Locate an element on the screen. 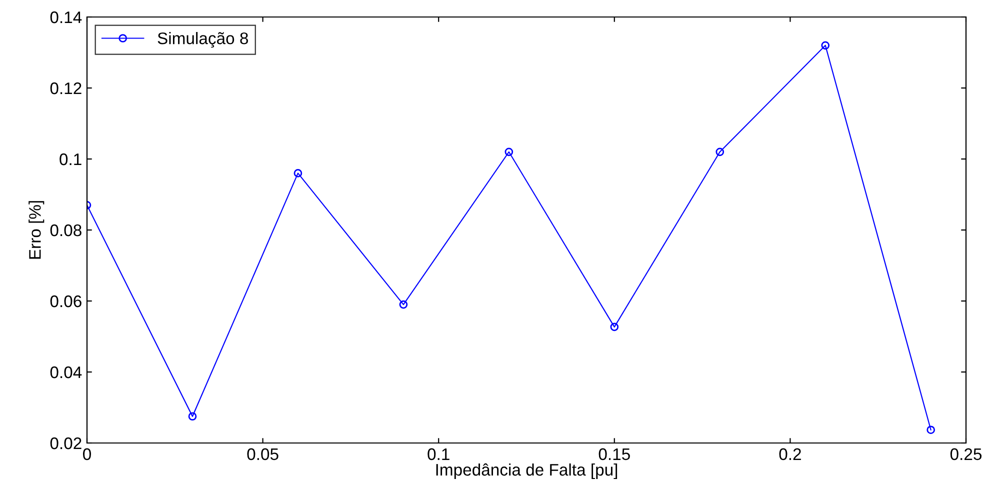 The image size is (992, 495). x-axis-title: Impedância de Falta [pu] is located at coordinates (527, 471).